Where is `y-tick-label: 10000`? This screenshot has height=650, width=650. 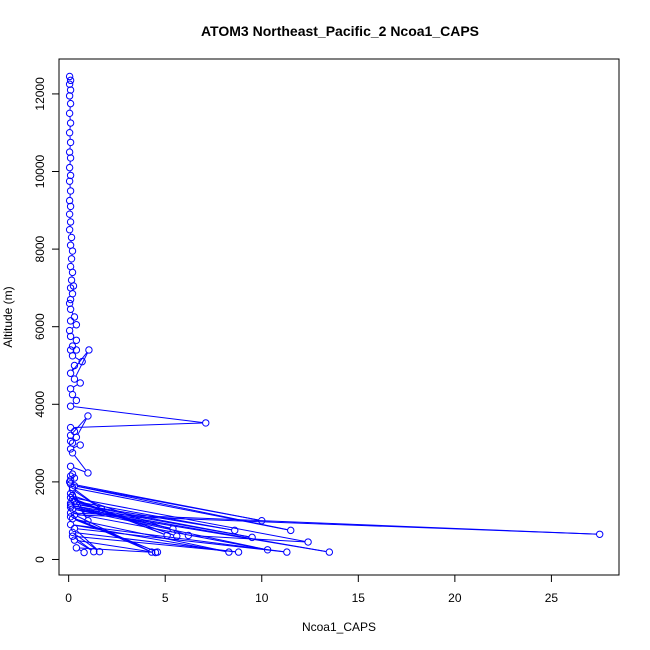 y-tick-label: 10000 is located at coordinates (40, 172).